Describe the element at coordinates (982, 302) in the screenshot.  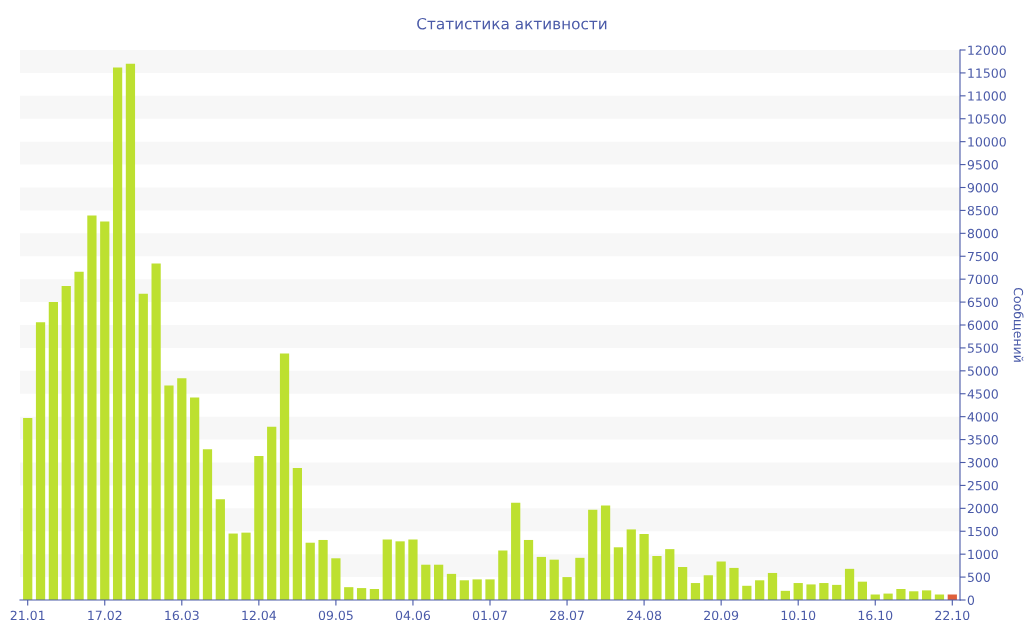
I see `y-tick-label: 6500` at that location.